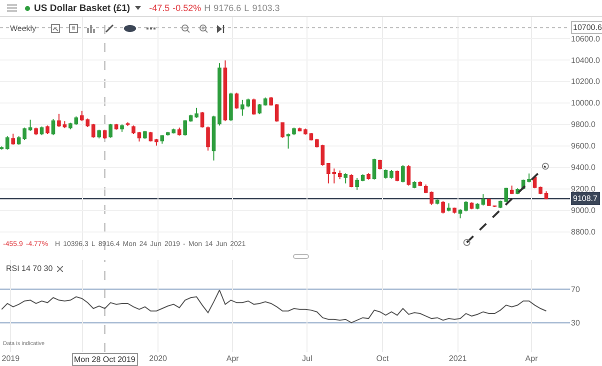 The width and height of the screenshot is (602, 366). I want to click on x-tick-label: 2021, so click(458, 358).